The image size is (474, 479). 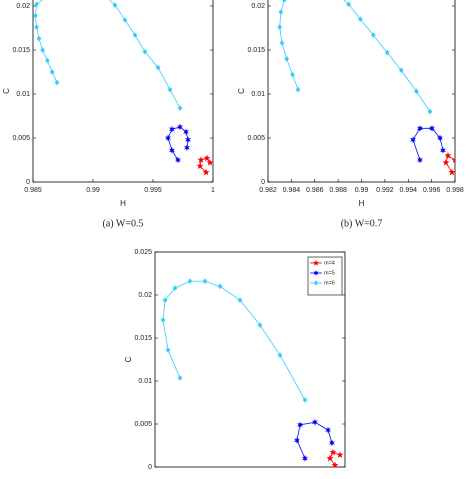 I want to click on x-tick-label: 0.986, so click(x=315, y=190).